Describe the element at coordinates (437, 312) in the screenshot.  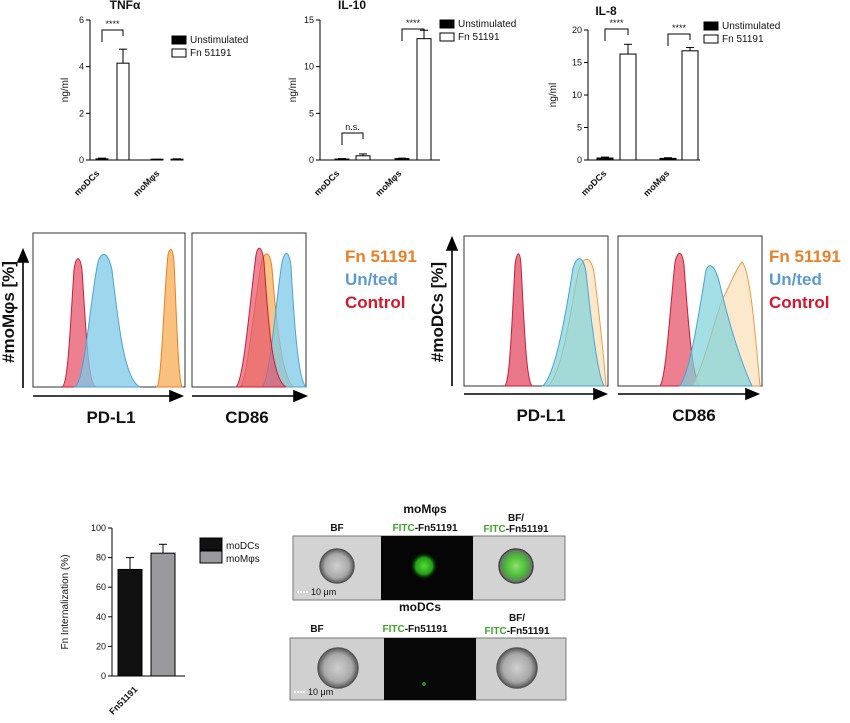
I see `histogram-ylabel-modc: #moDCs [%]` at that location.